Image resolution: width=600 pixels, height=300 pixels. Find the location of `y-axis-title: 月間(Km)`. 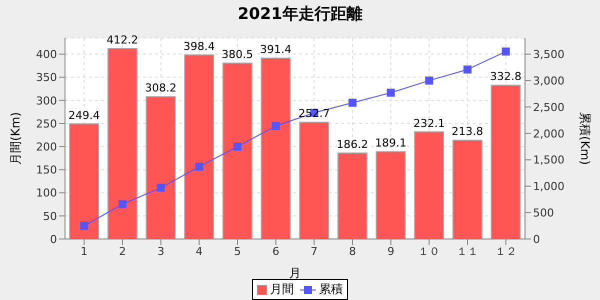

y-axis-title: 月間(Km) is located at coordinates (15, 138).